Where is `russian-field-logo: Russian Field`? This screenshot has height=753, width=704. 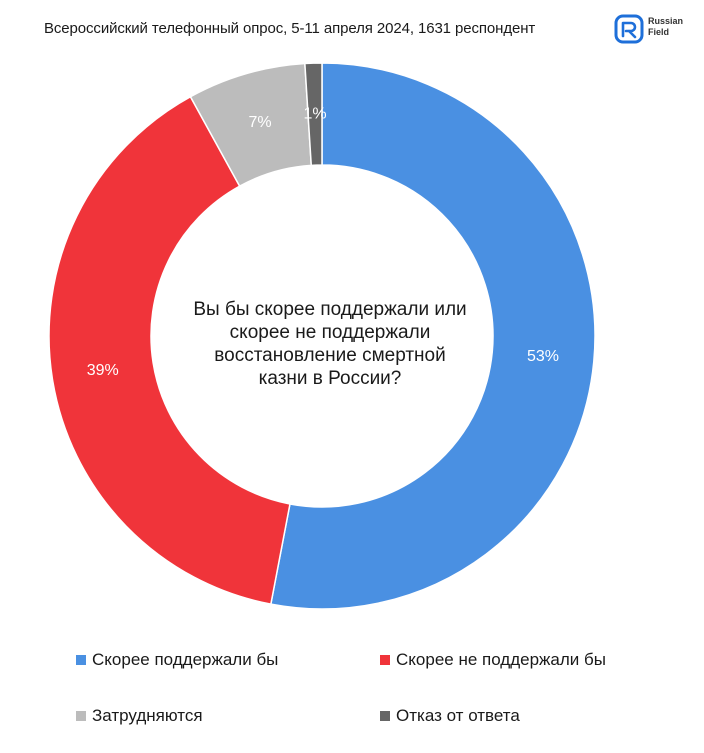
russian-field-logo: Russian Field is located at coordinates (654, 30).